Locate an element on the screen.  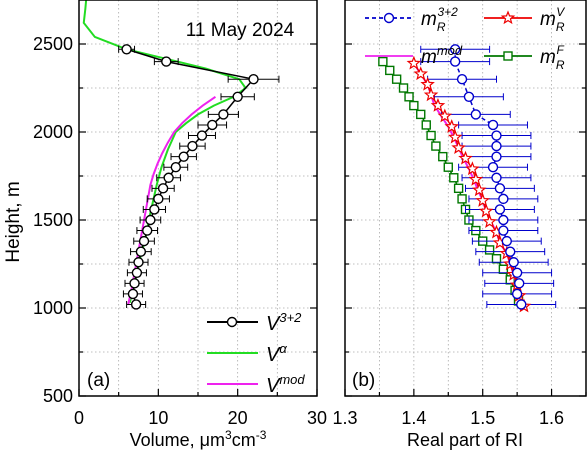
legend-label: Vα is located at coordinates (276, 353).